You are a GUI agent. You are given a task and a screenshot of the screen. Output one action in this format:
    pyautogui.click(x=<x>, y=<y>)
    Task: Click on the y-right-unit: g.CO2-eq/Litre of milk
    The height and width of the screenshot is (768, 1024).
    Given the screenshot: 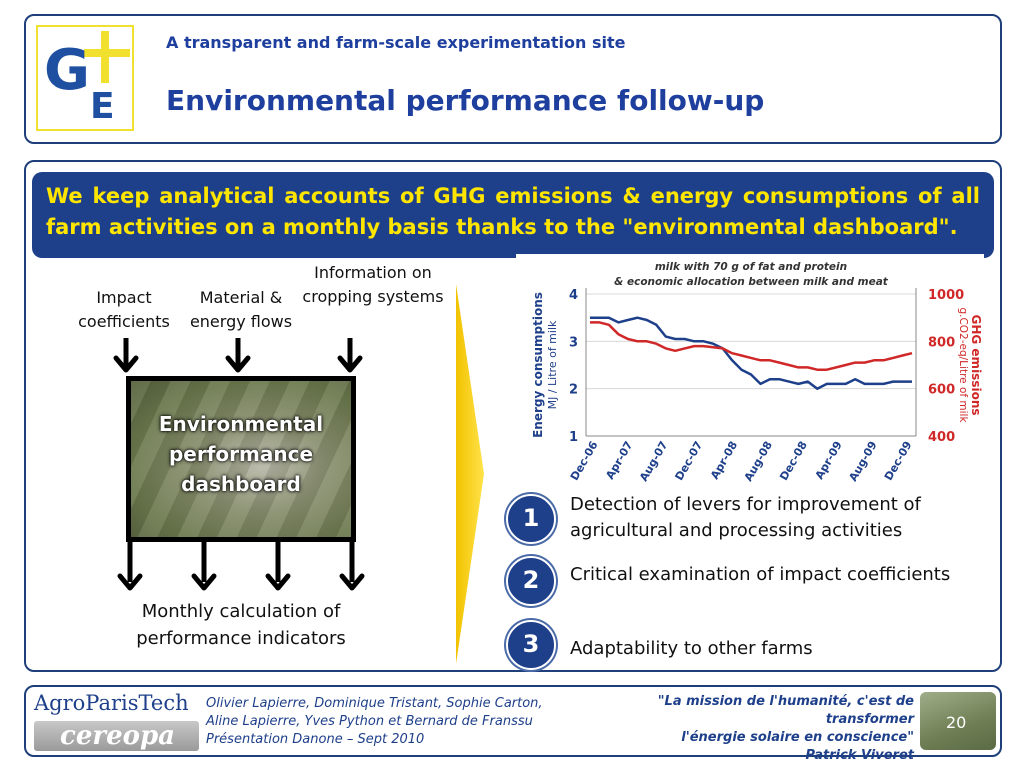 What is the action you would take?
    pyautogui.click(x=963, y=365)
    